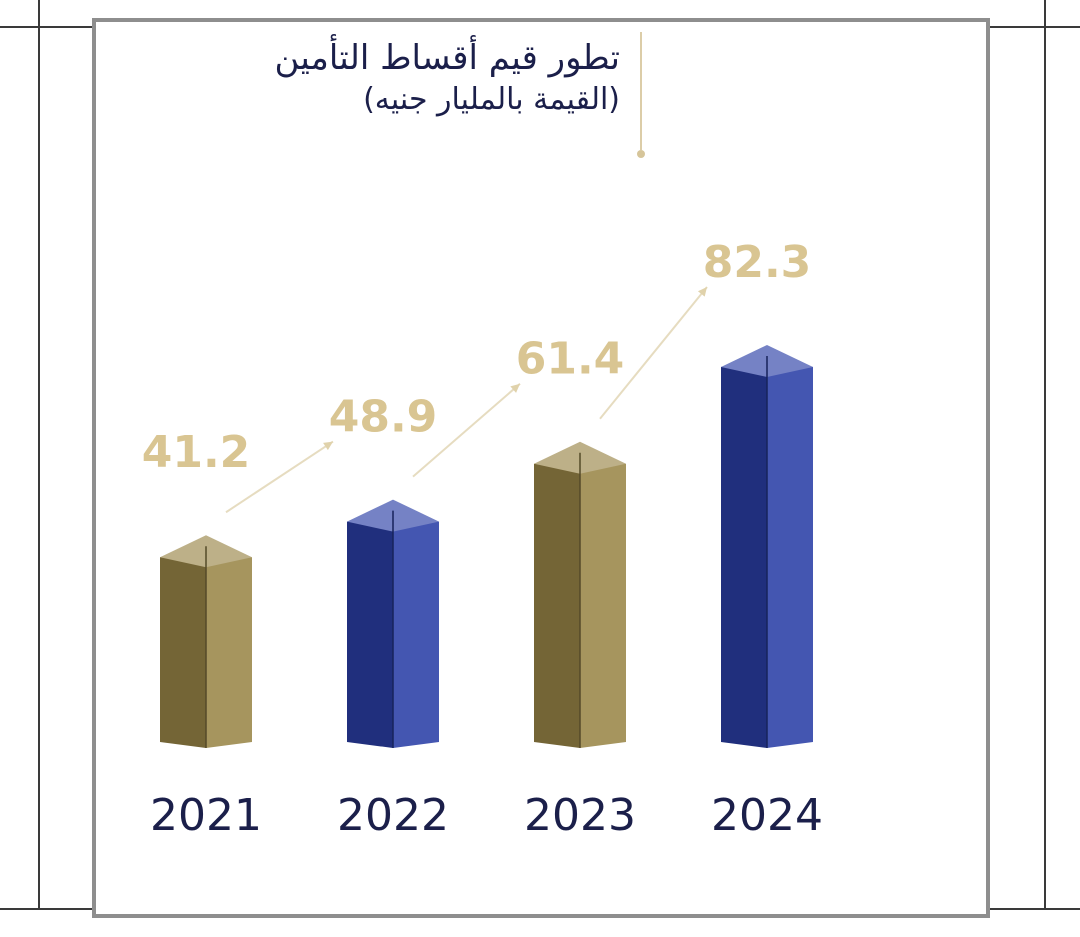 This screenshot has width=1080, height=937. Describe the element at coordinates (206, 641) in the screenshot. I see `bar-2021` at that location.